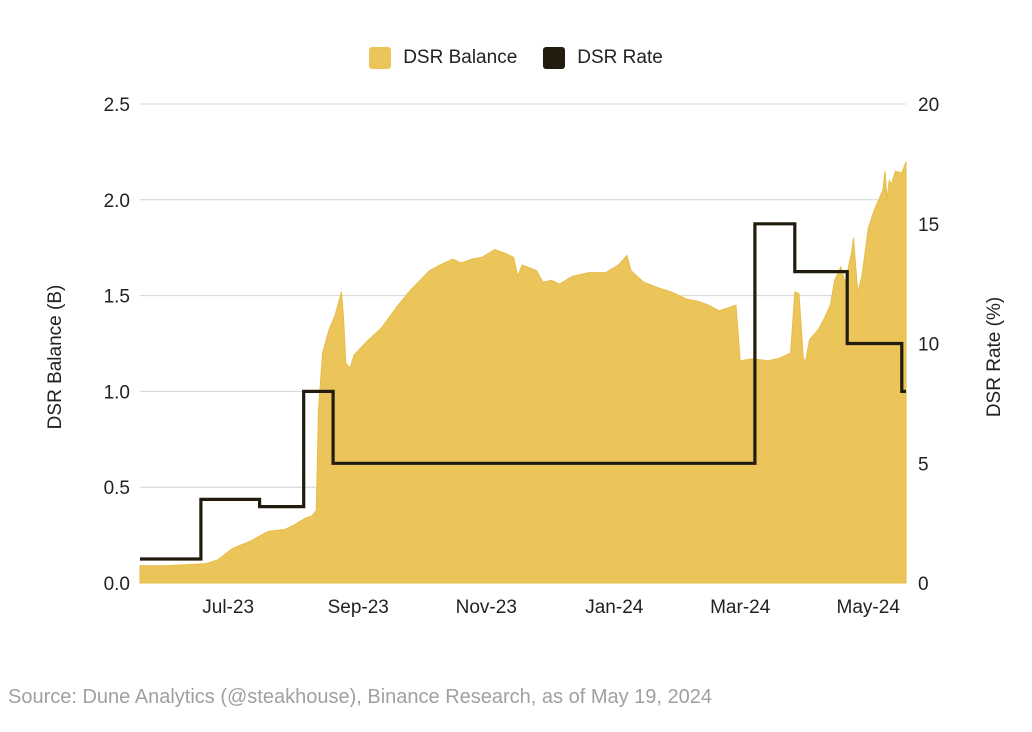  What do you see at coordinates (614, 607) in the screenshot?
I see `x-tick-label: Jan-24` at bounding box center [614, 607].